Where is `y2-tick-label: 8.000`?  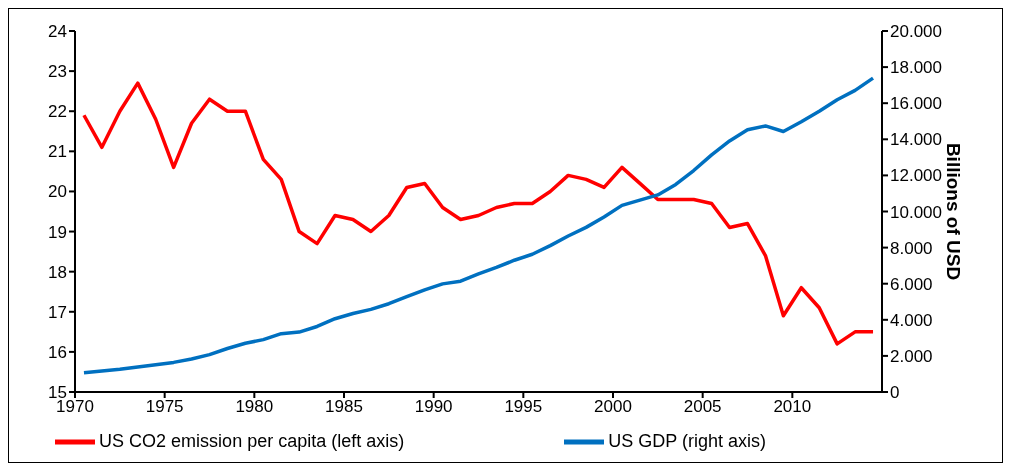
y2-tick-label: 8.000 is located at coordinates (911, 248).